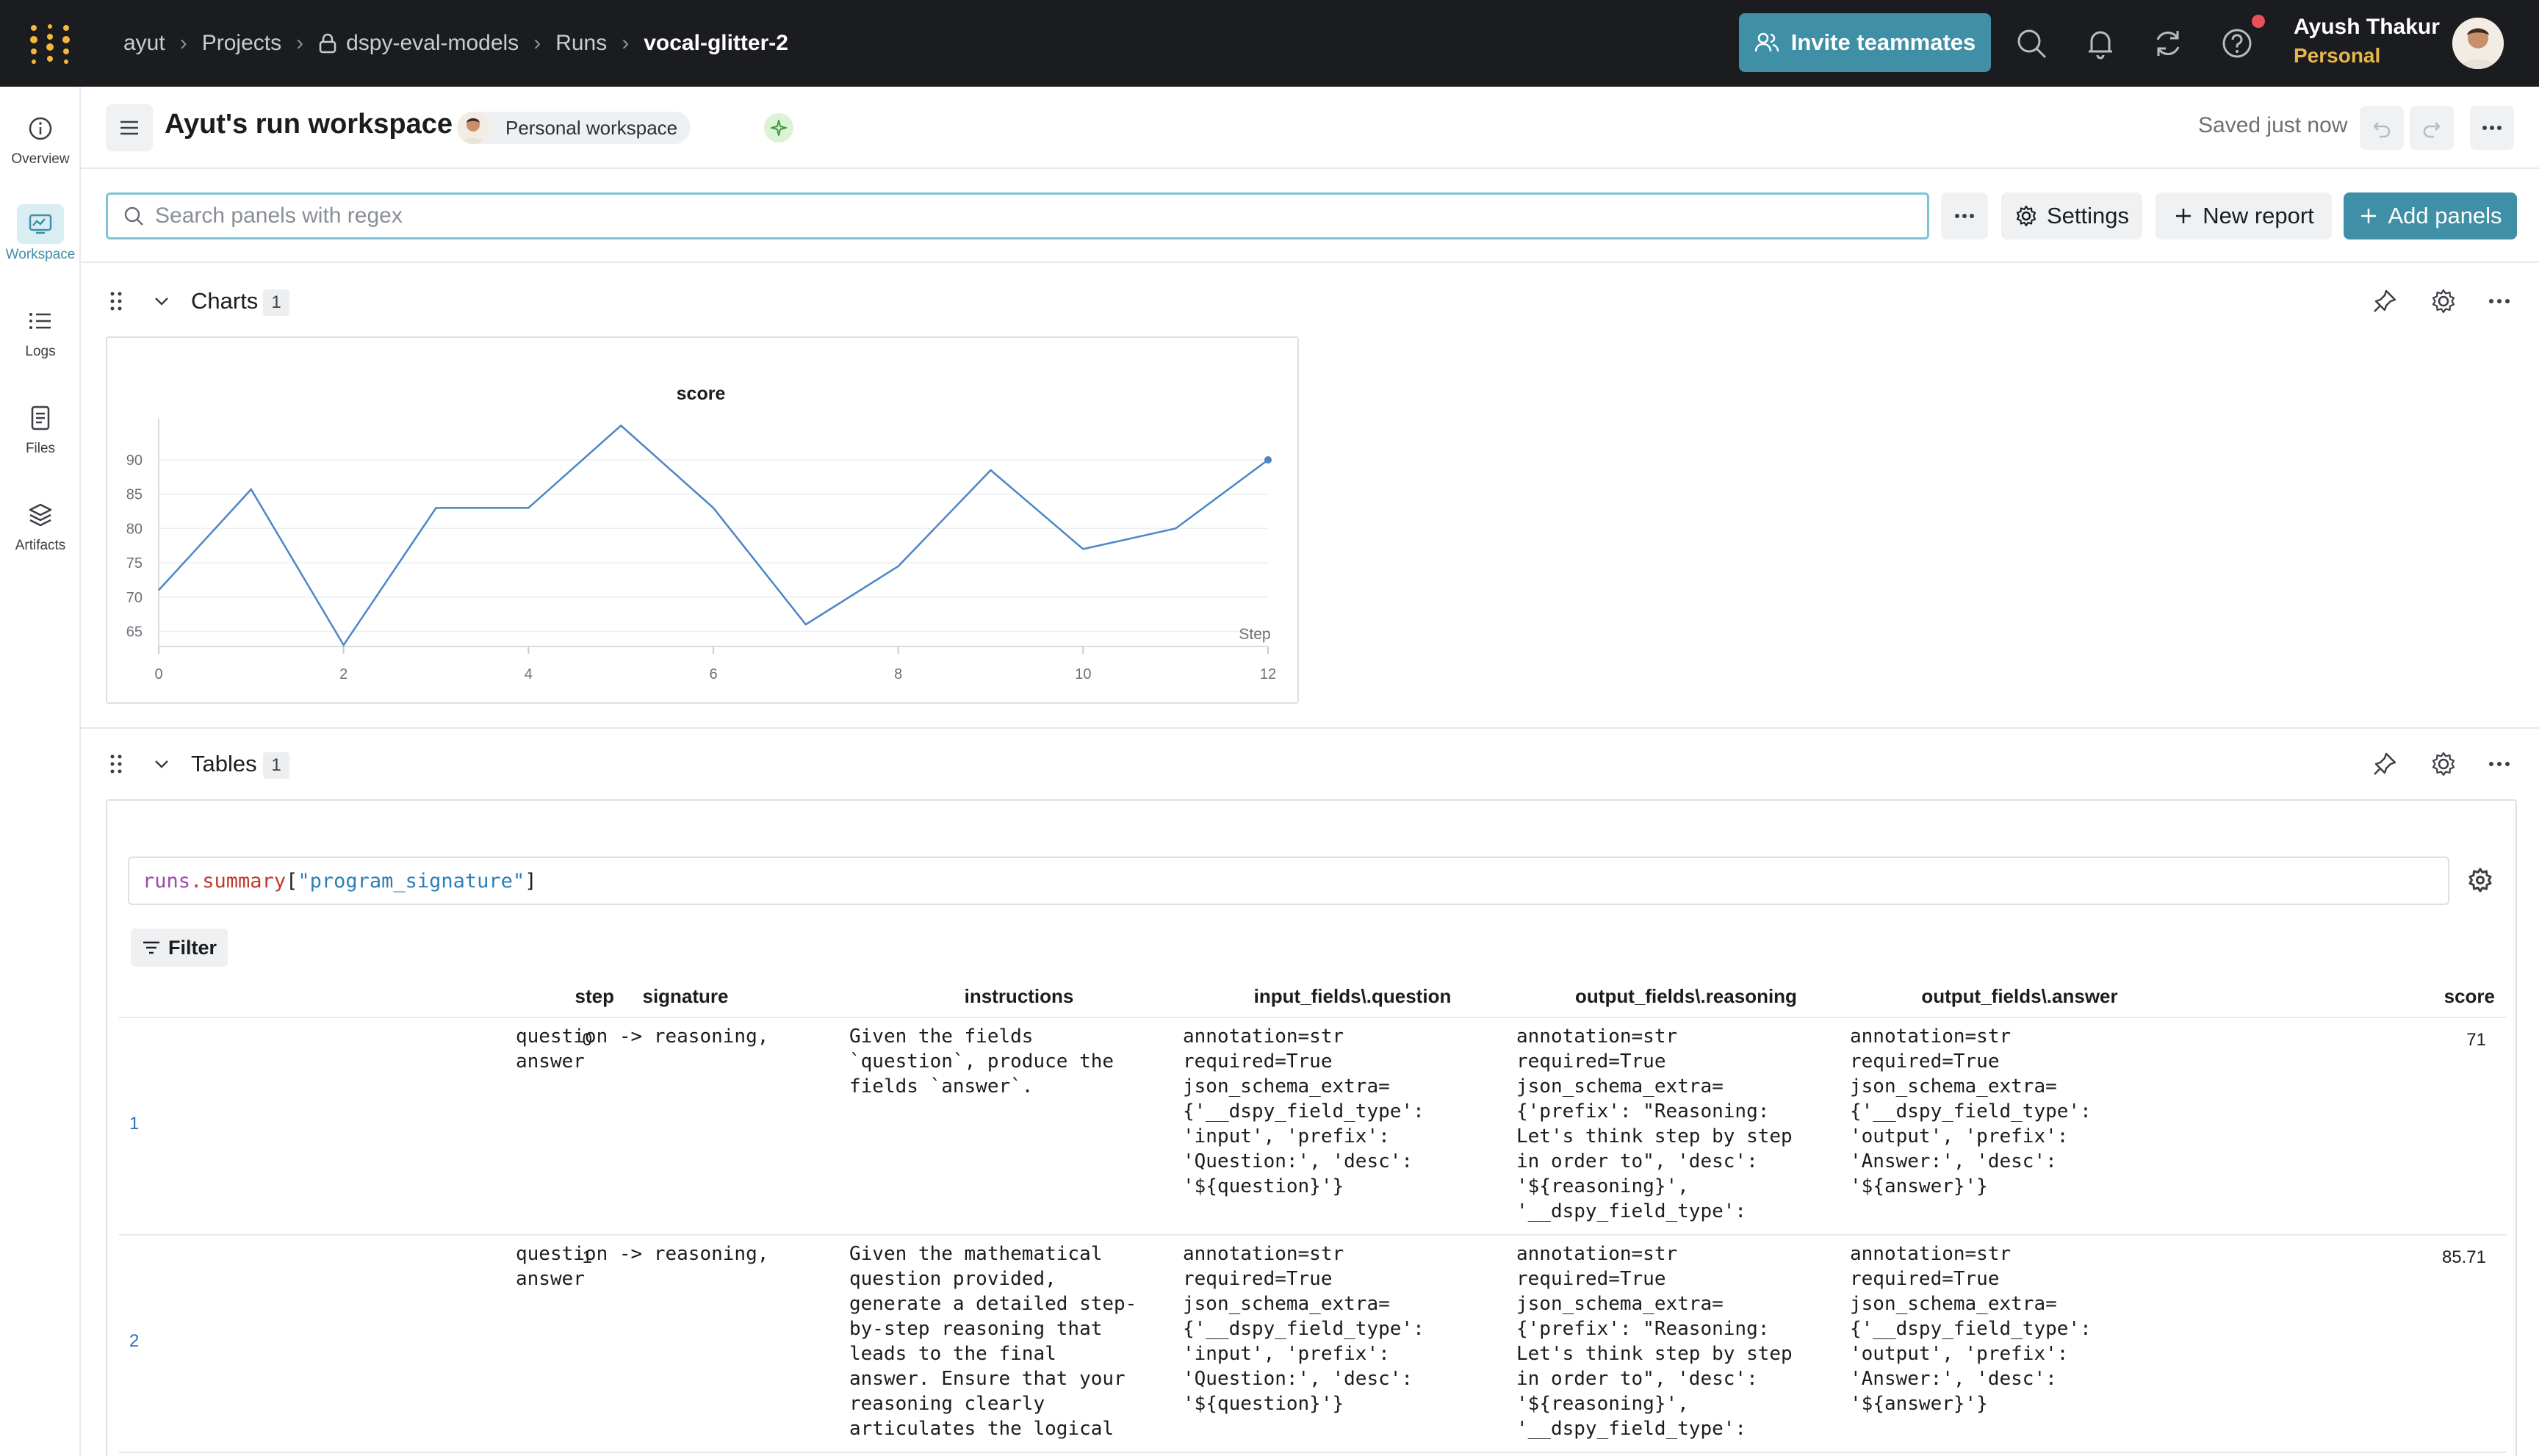 The height and width of the screenshot is (1456, 2539). What do you see at coordinates (40, 149) in the screenshot?
I see `sidebar-item-overview: Overview` at bounding box center [40, 149].